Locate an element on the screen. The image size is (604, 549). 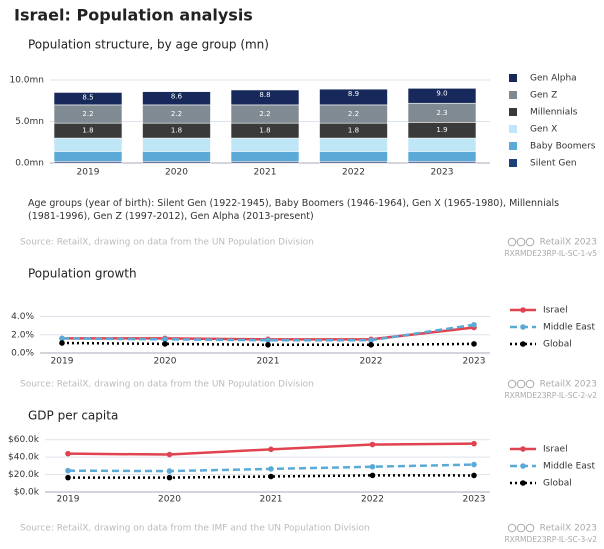
legend-label: Baby Boomers is located at coordinates (563, 147).